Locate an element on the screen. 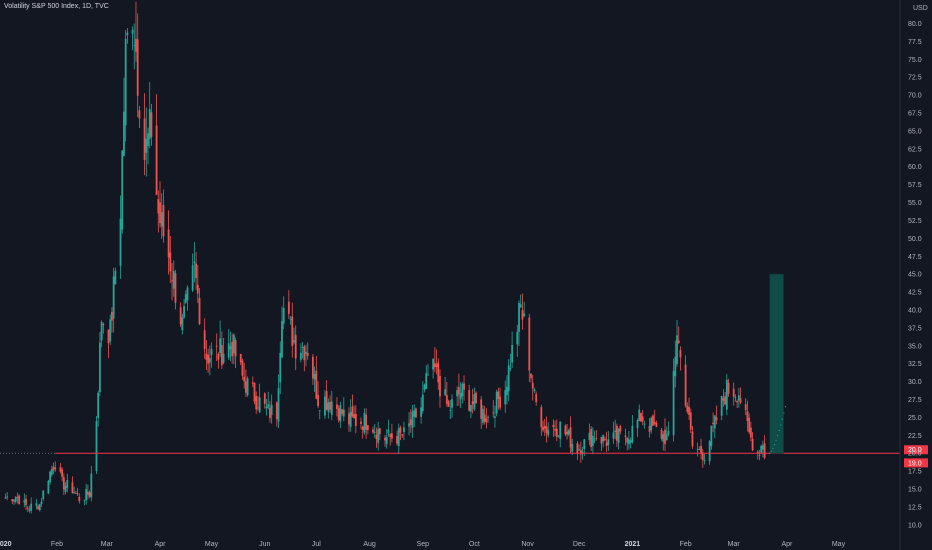 This screenshot has width=932, height=550. projection-box is located at coordinates (776, 363).